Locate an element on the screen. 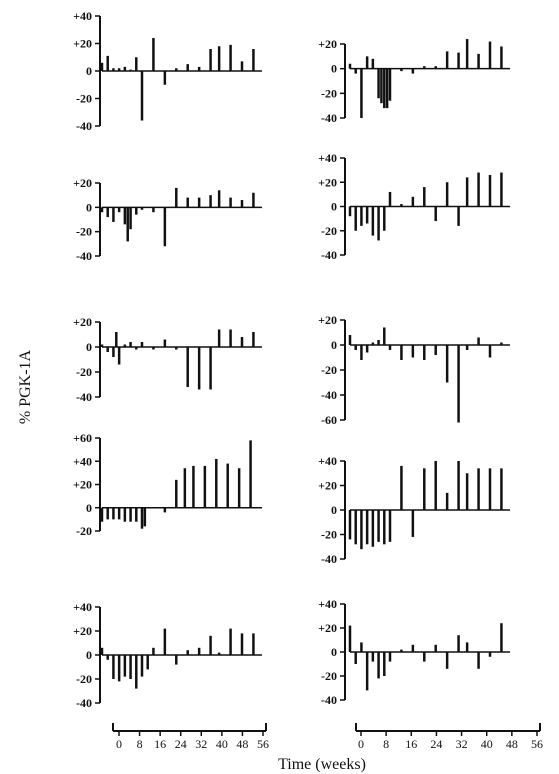 This screenshot has width=559, height=774. y-axis-title: % PGK-1A is located at coordinates (25, 386).